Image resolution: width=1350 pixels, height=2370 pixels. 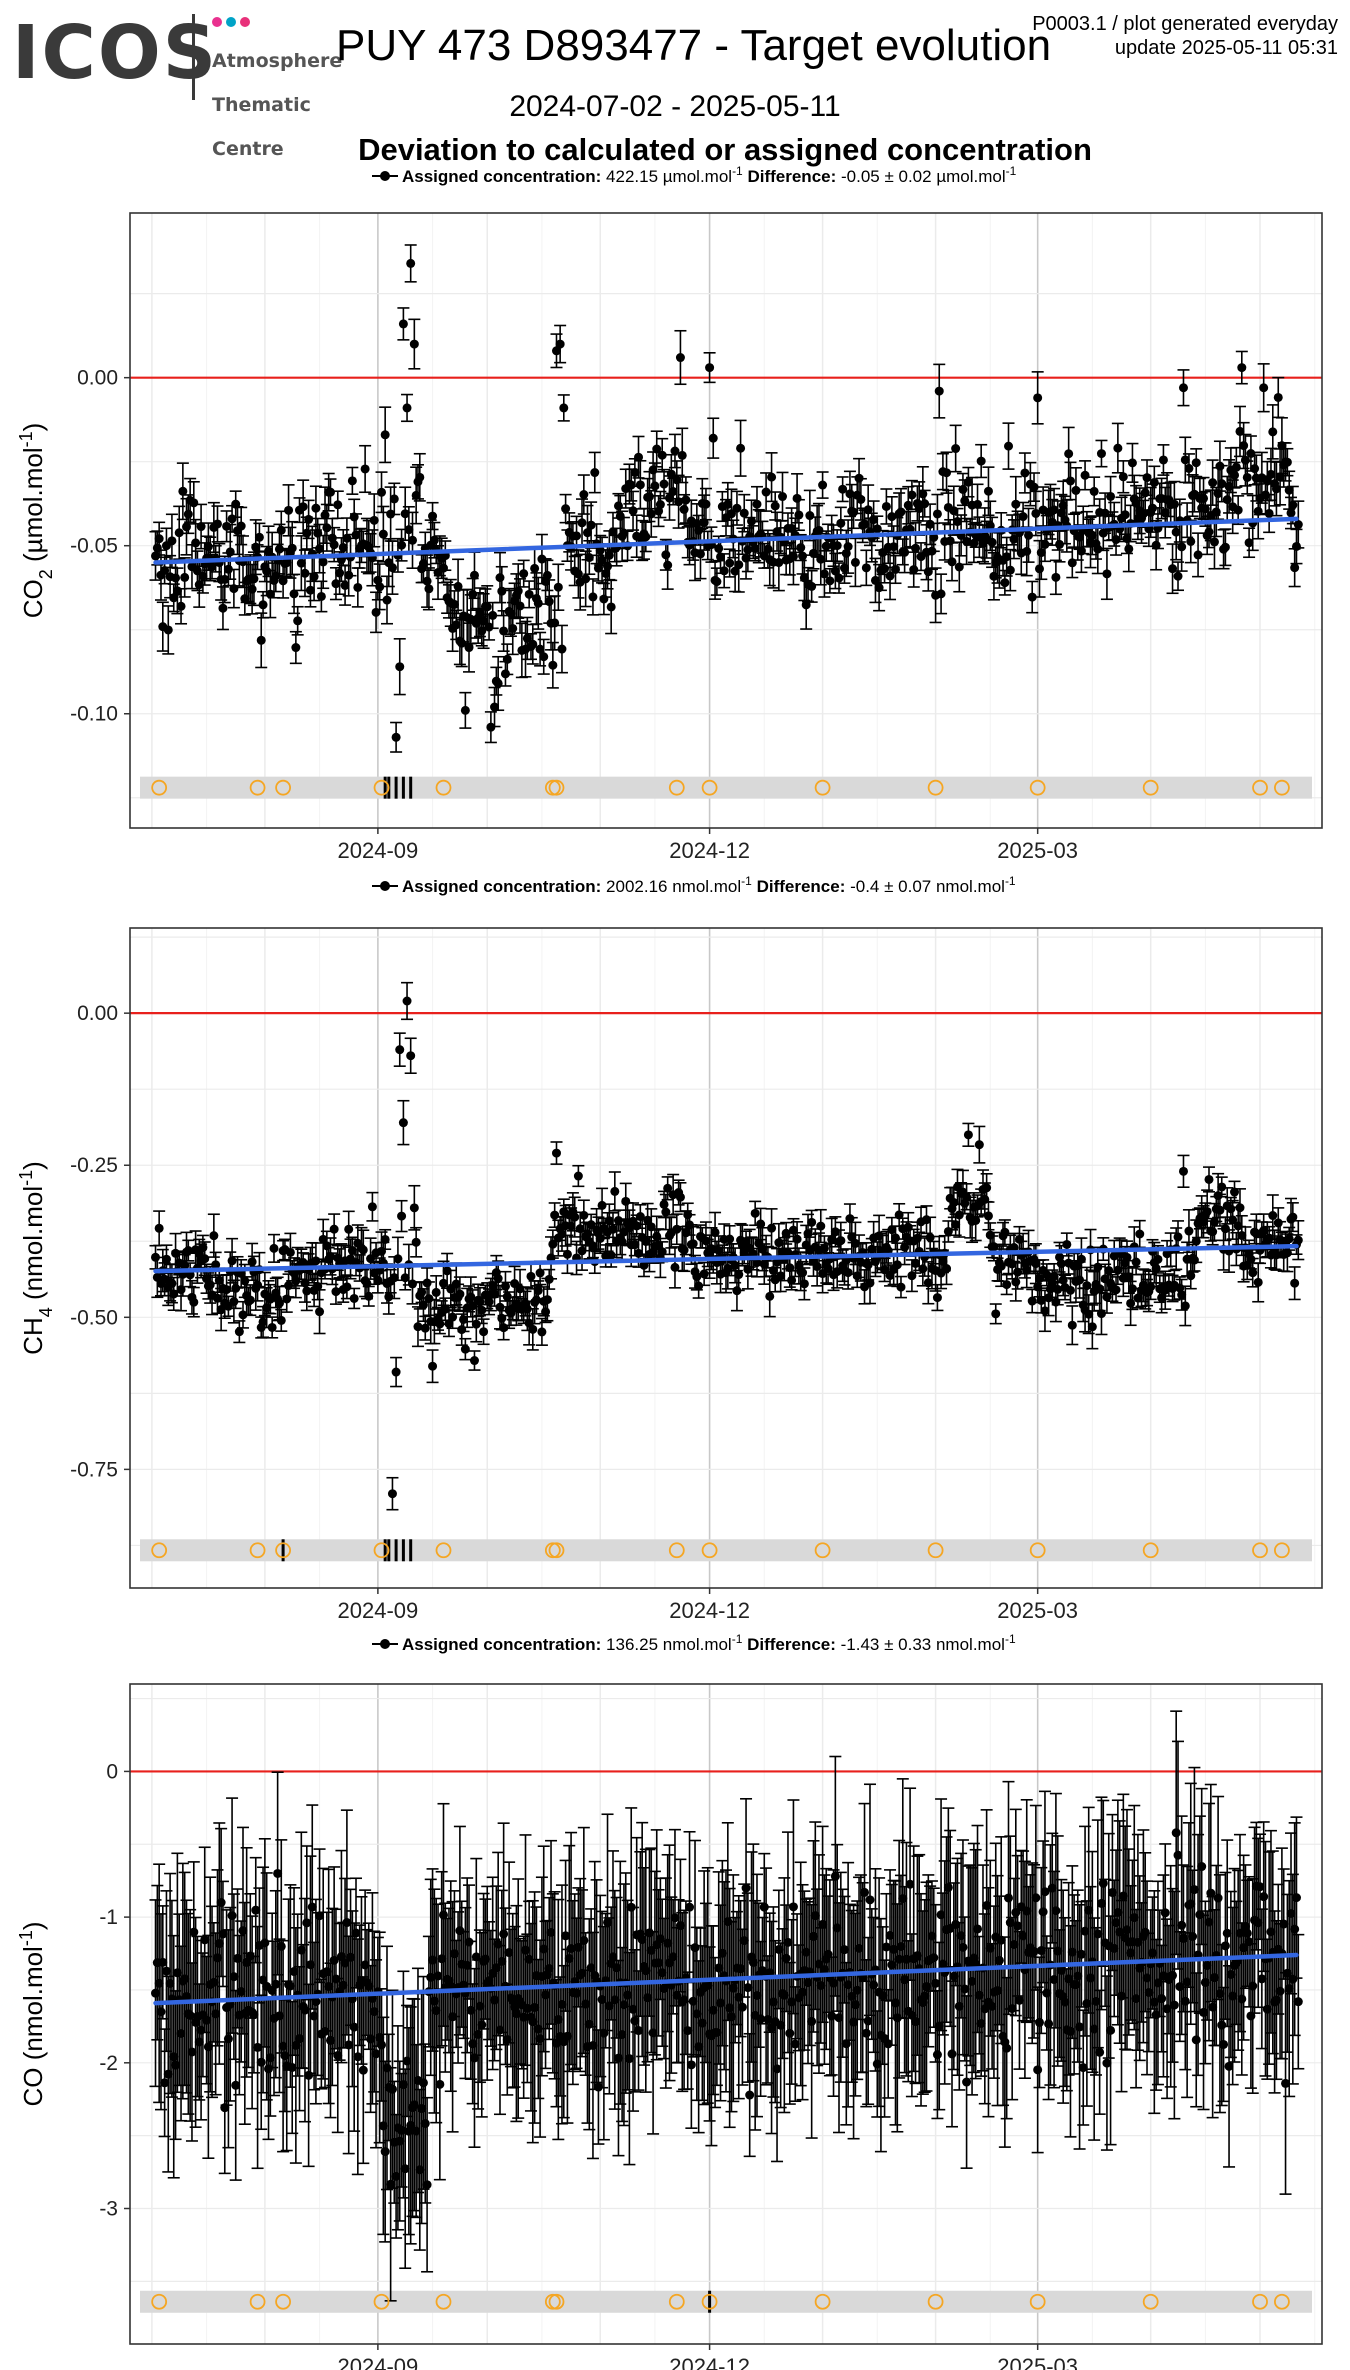 I want to click on y-axis-label-part: (µmol.mol, so click(x=33, y=508).